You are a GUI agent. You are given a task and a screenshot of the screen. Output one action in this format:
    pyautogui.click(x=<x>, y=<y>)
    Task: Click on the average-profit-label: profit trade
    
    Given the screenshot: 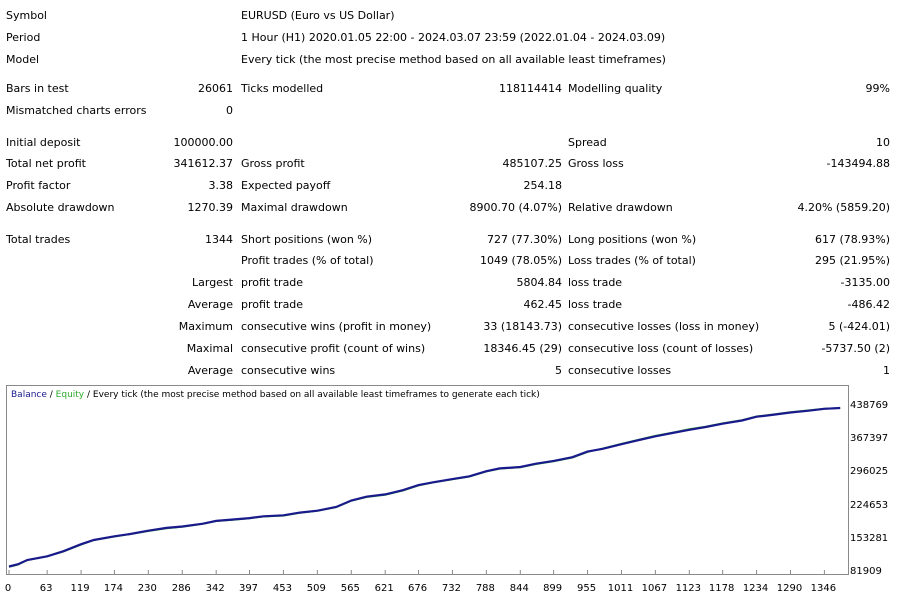 What is the action you would take?
    pyautogui.click(x=272, y=304)
    